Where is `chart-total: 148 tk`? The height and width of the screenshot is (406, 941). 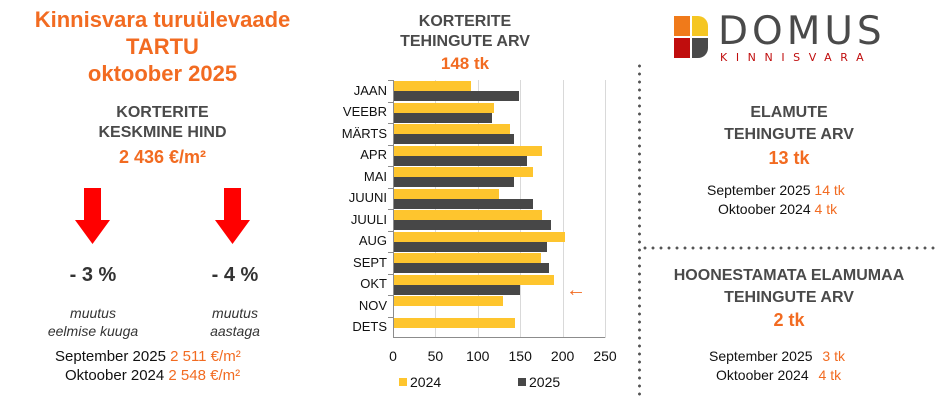 chart-total: 148 tk is located at coordinates (465, 63).